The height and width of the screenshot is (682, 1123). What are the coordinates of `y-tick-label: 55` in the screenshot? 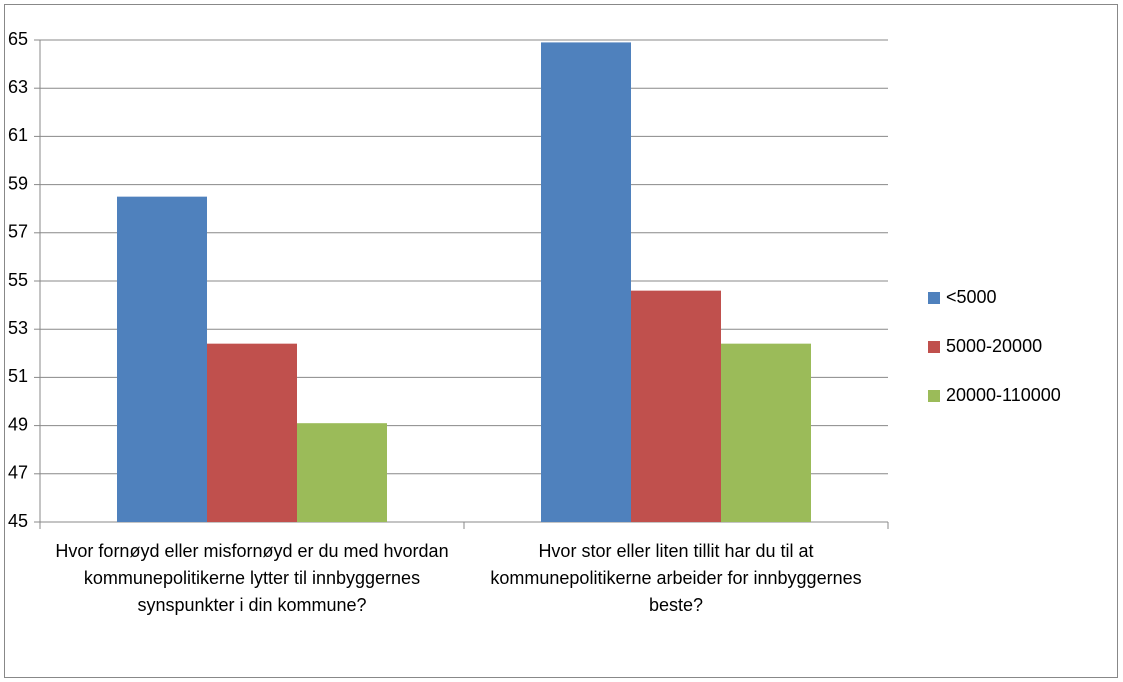 It's located at (18, 280).